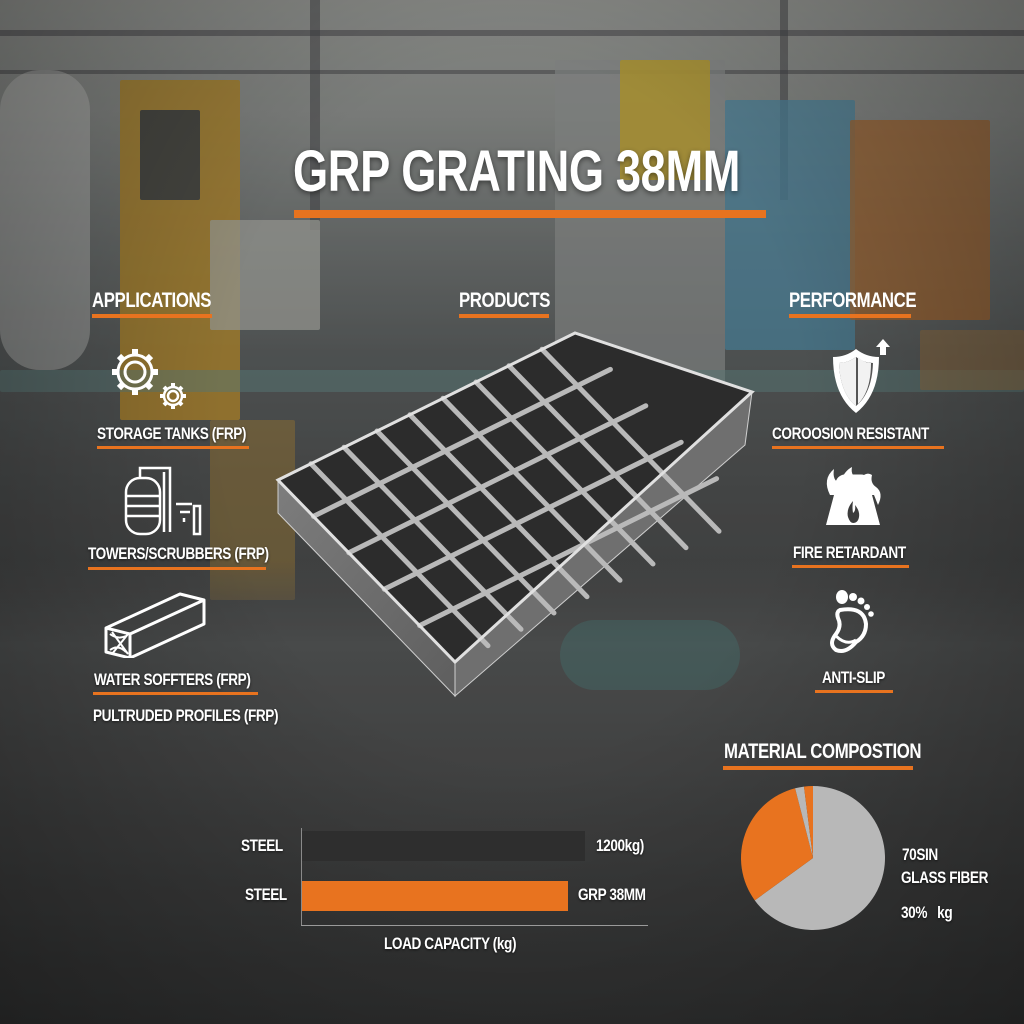  Describe the element at coordinates (850, 316) in the screenshot. I see `performance-underline` at that location.